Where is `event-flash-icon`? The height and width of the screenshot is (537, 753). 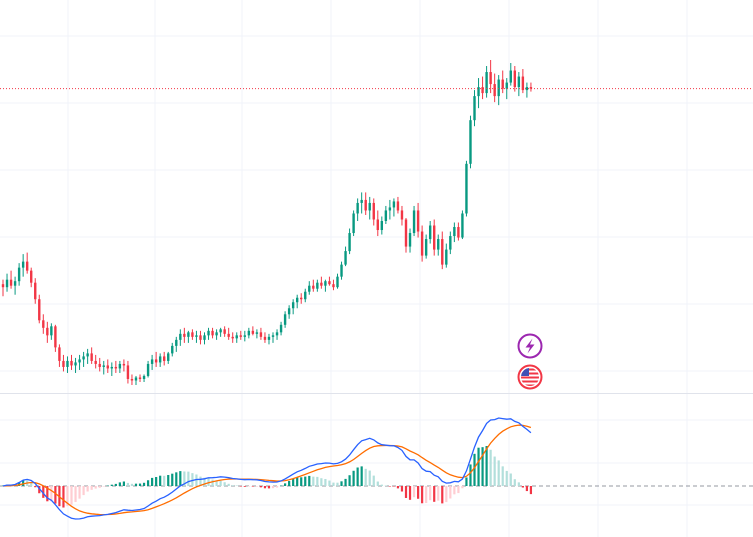 event-flash-icon is located at coordinates (530, 346).